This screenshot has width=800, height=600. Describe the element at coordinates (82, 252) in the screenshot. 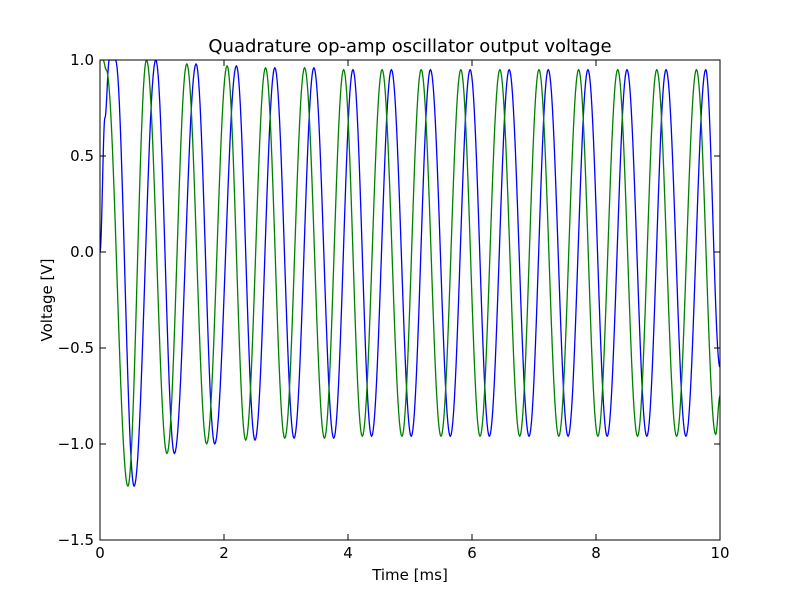

I see `y-tick-label: 0.0` at that location.